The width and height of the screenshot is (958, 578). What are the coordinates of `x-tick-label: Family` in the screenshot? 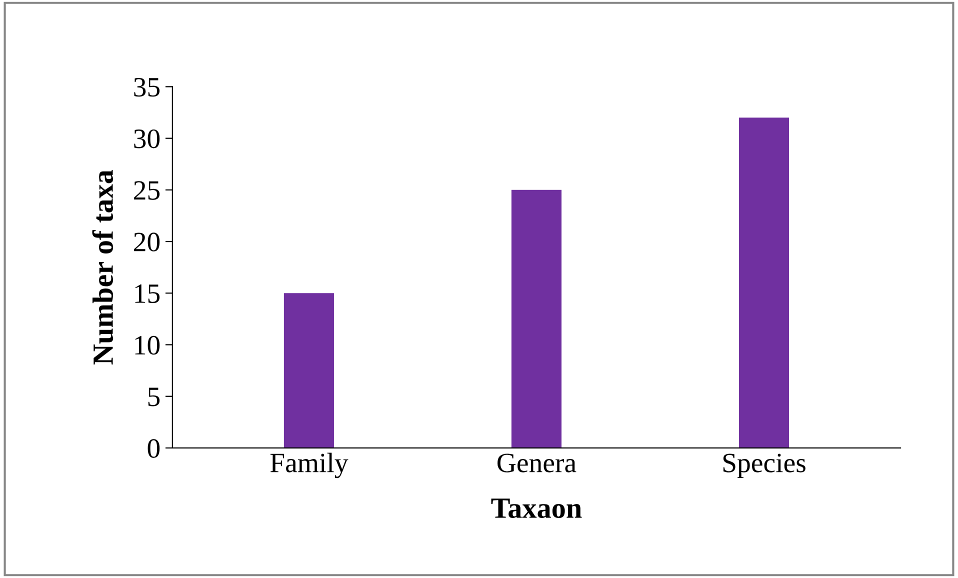 It's located at (309, 465).